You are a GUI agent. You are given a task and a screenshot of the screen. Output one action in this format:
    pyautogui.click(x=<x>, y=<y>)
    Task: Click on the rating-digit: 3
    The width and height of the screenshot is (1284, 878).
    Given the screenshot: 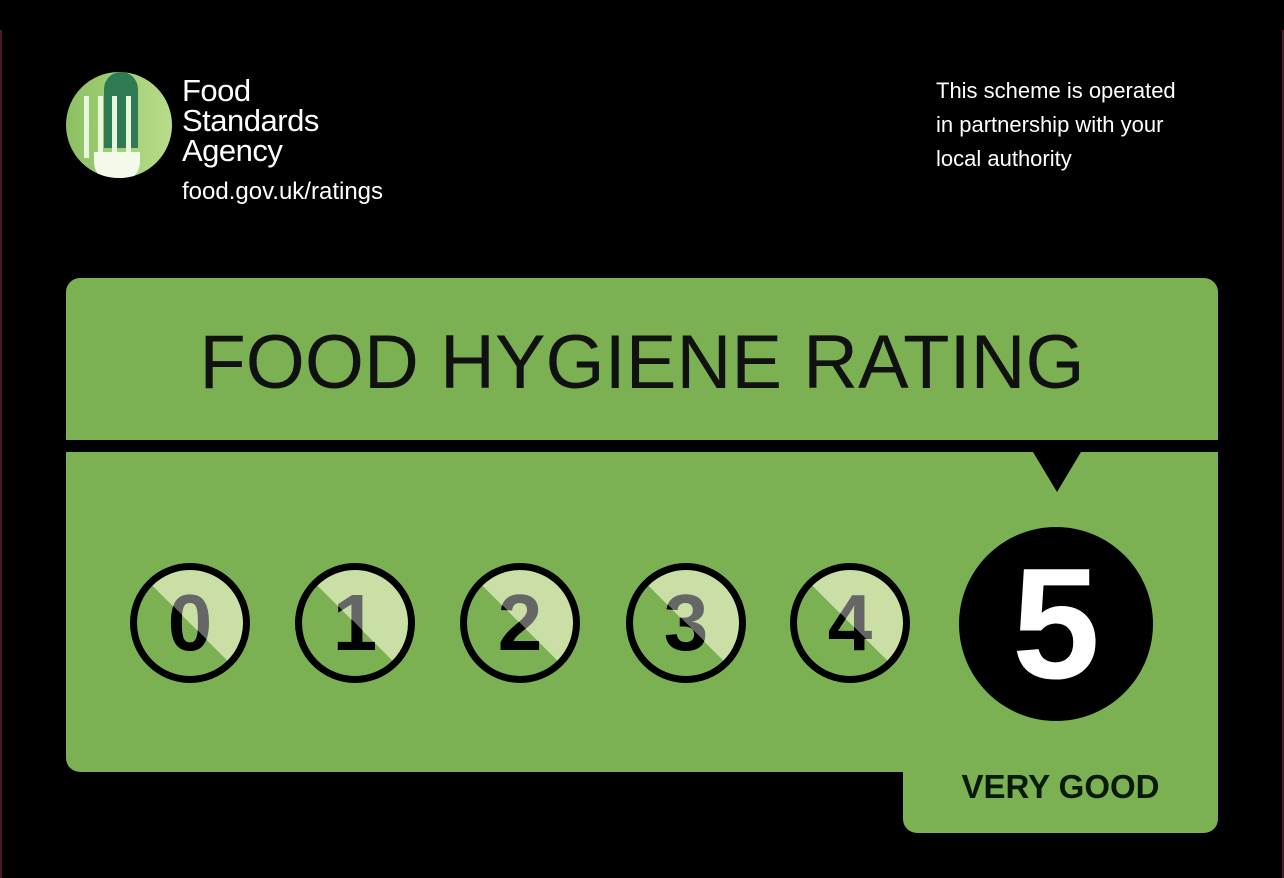 What is the action you would take?
    pyautogui.click(x=686, y=622)
    